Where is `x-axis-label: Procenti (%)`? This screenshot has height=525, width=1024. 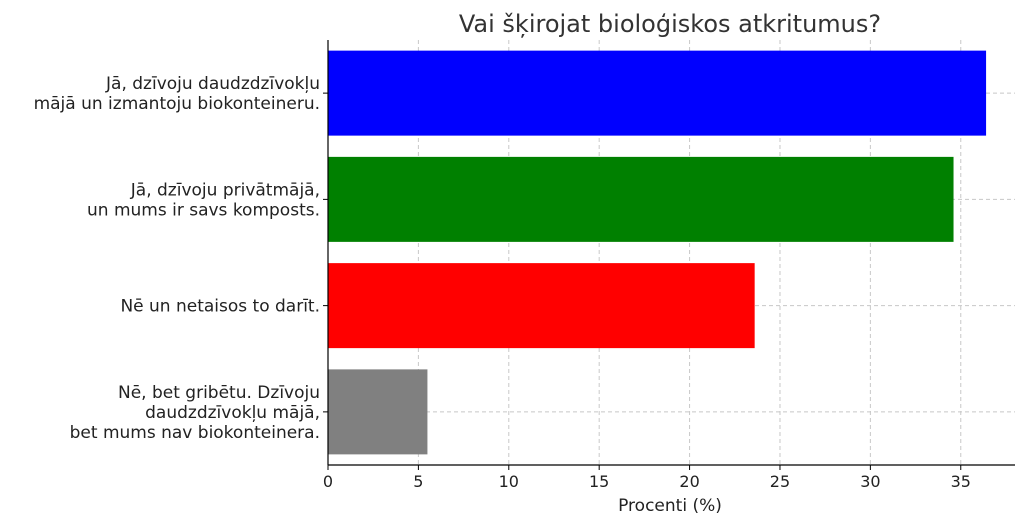
x-axis-label: Procenti (%) is located at coordinates (670, 506).